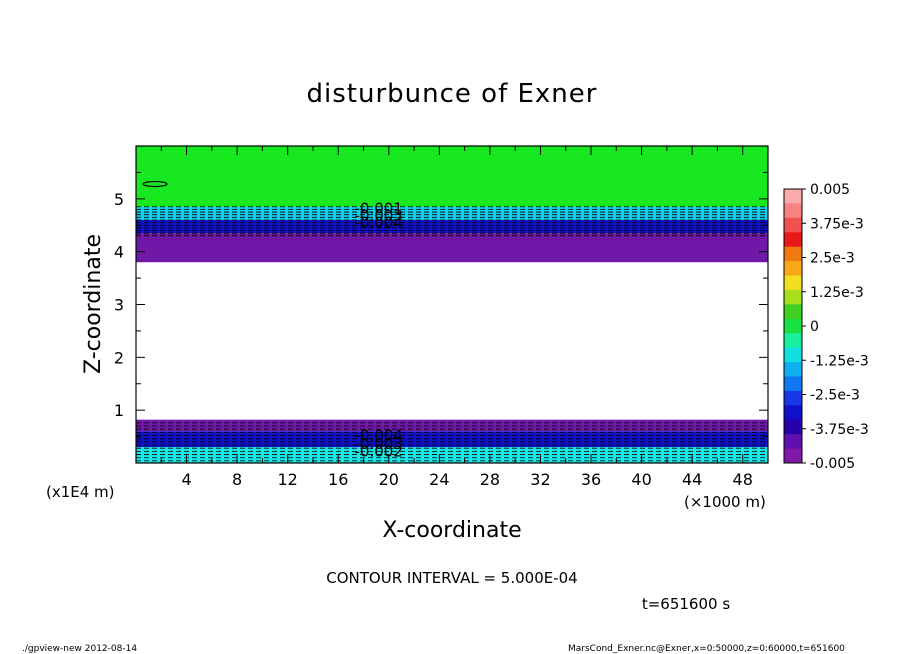 The image size is (904, 654). I want to click on chart-title: disturbunce of Exner, so click(452, 94).